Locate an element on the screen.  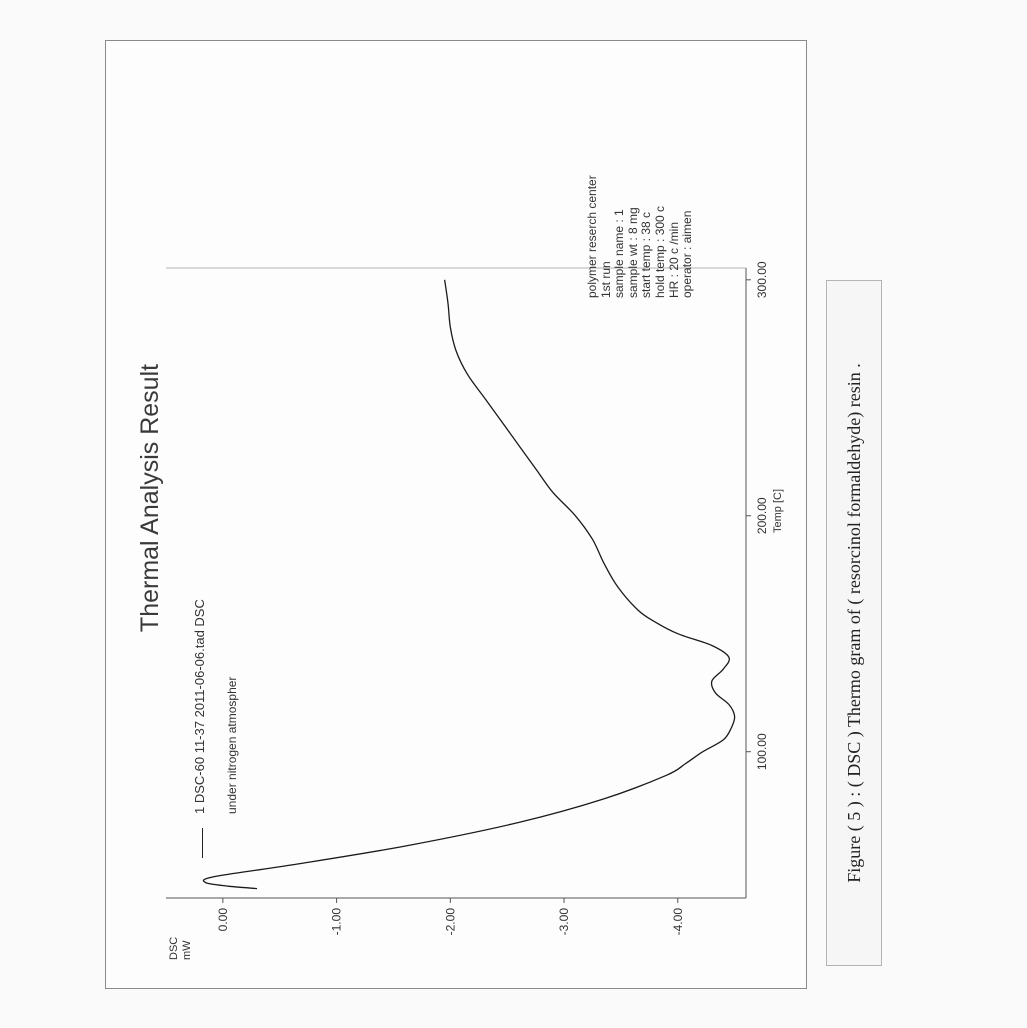
y-tick-label: -1.00 is located at coordinates (337, 922).